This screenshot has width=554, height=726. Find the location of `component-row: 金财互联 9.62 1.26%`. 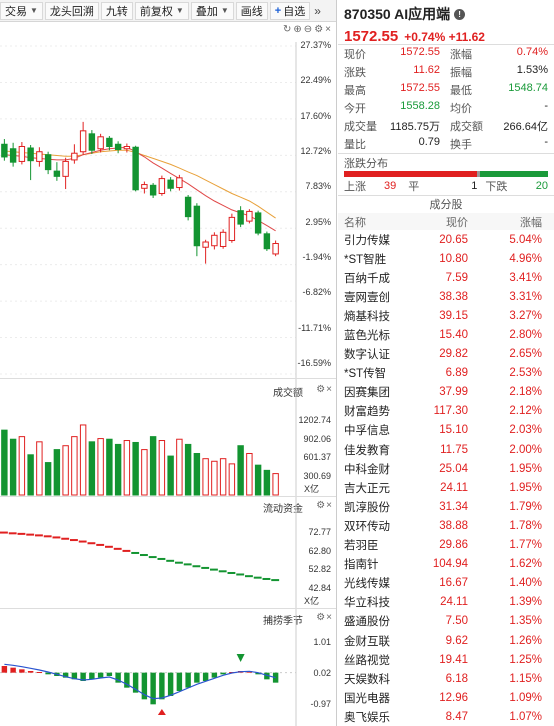

component-row: 金财互联 9.62 1.26% is located at coordinates (446, 640).